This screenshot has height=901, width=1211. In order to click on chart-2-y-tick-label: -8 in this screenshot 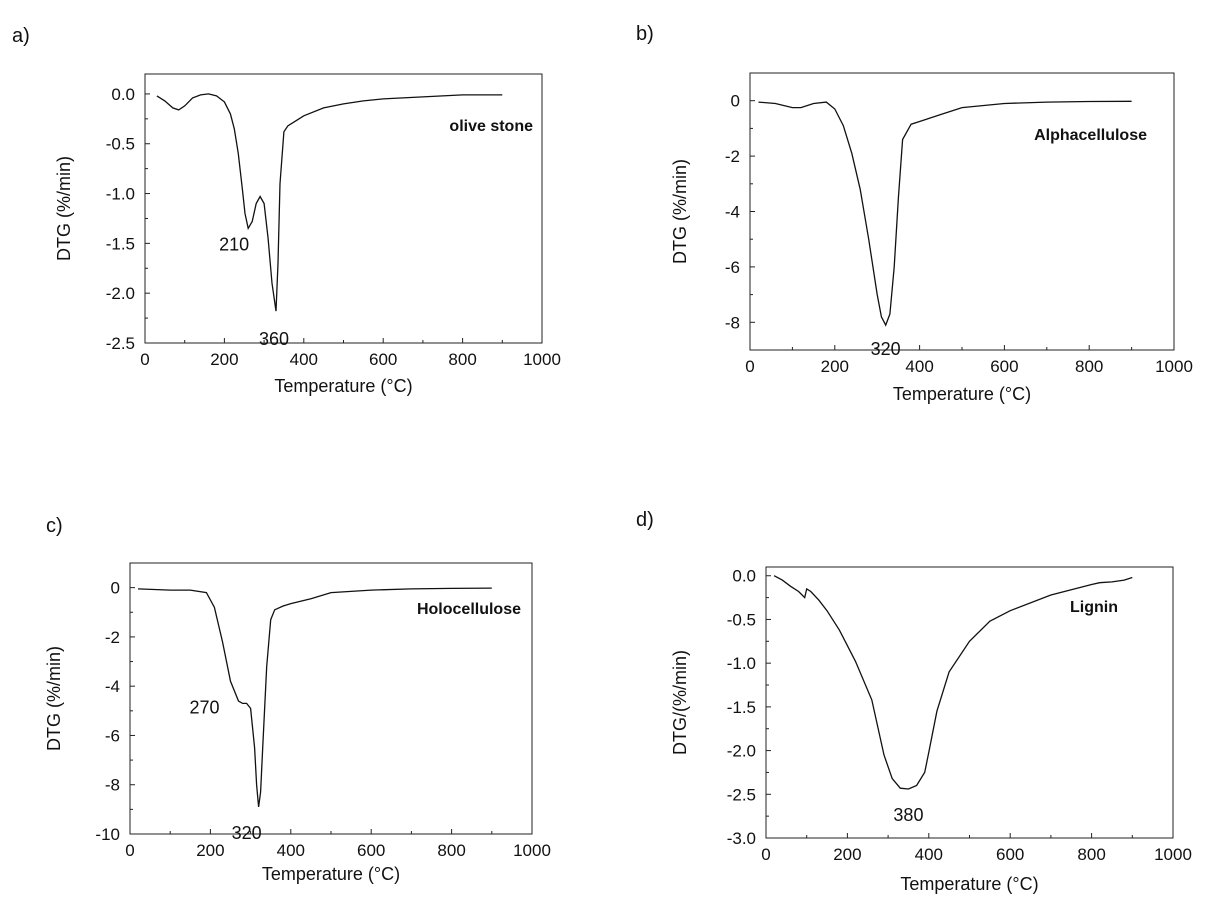, I will do `click(732, 322)`.